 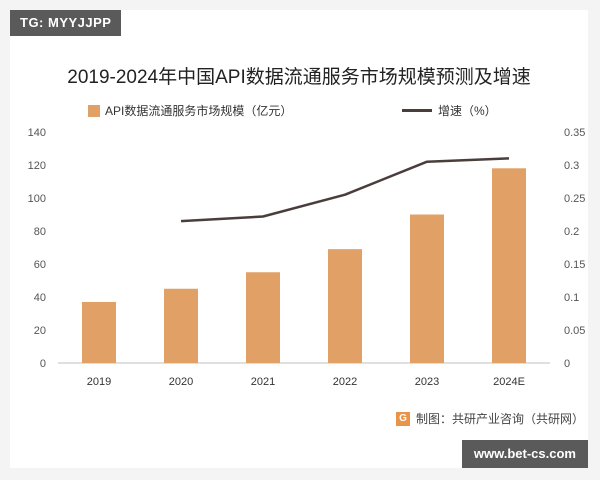 I want to click on x-tick-label: 2020, so click(x=181, y=382).